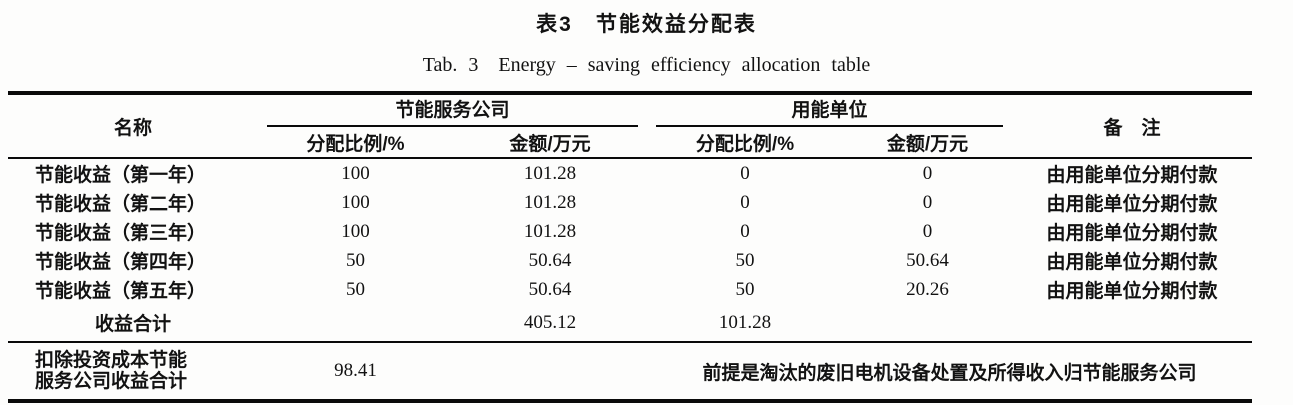 Image resolution: width=1293 pixels, height=405 pixels. Describe the element at coordinates (745, 143) in the screenshot. I see `column-header-user-ratio: 分配比例/%` at that location.